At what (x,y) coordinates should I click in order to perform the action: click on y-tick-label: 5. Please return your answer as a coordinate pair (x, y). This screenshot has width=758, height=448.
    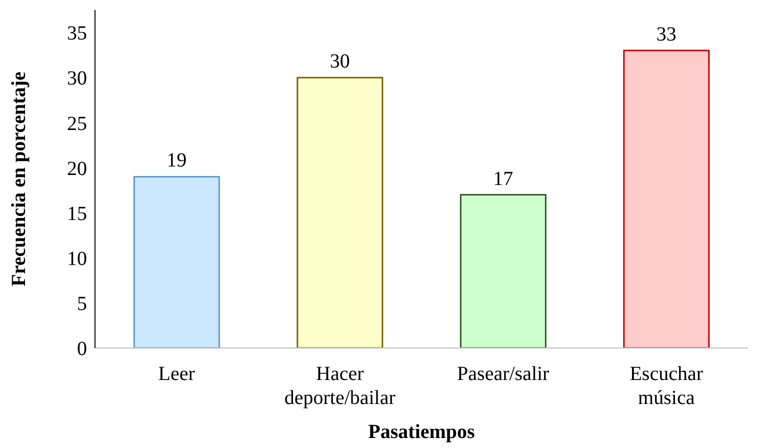
    Looking at the image, I should click on (82, 304).